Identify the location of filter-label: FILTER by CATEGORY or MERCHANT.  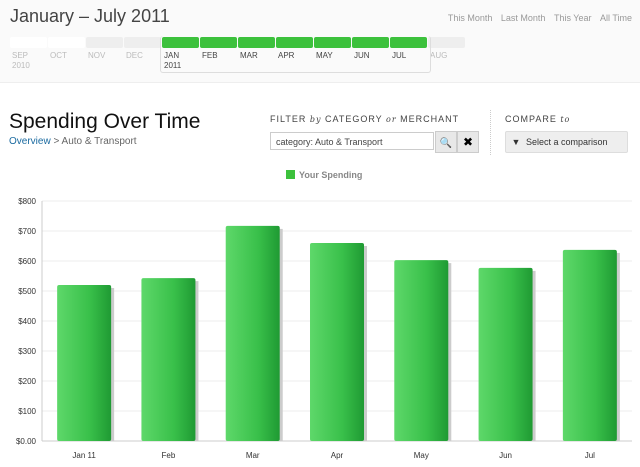
(365, 119).